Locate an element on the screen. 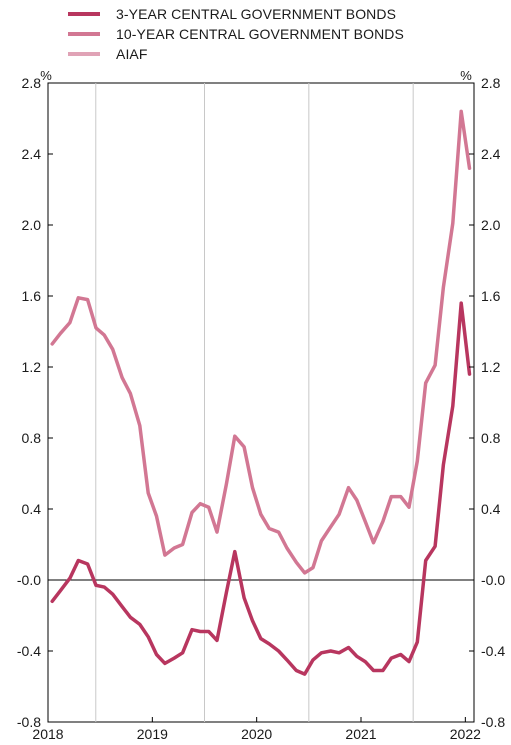 The width and height of the screenshot is (511, 745). xtick-label-3: 2021 is located at coordinates (360, 734).